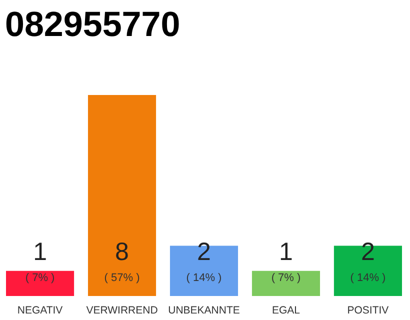 This screenshot has height=320, width=410. I want to click on x-tick-label: UNBEKANNTE, so click(204, 310).